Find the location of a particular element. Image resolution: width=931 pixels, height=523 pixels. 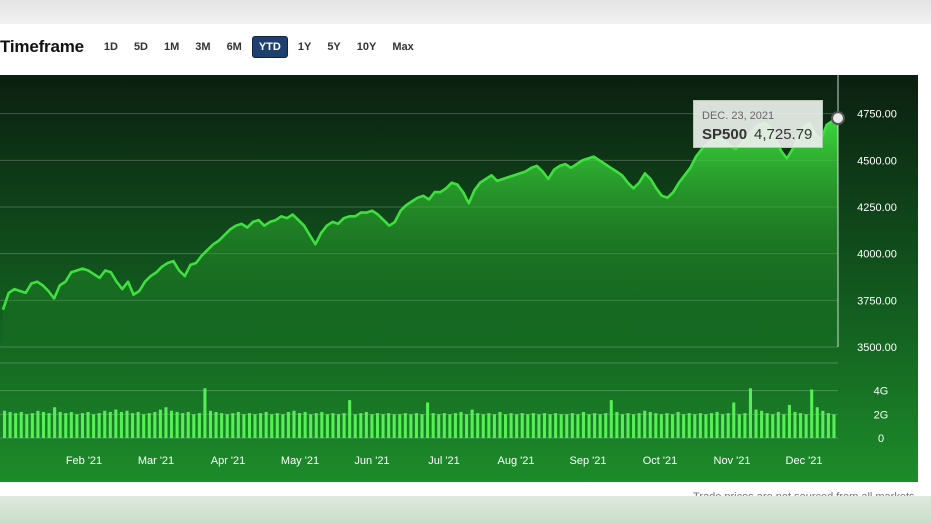

tooltip-symbol: SP500 is located at coordinates (725, 134).